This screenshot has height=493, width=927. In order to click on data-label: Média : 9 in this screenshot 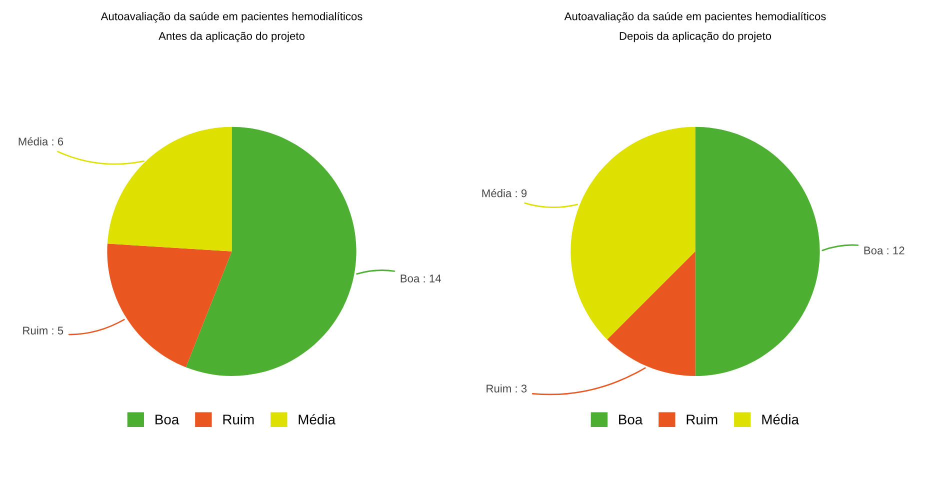, I will do `click(504, 193)`.